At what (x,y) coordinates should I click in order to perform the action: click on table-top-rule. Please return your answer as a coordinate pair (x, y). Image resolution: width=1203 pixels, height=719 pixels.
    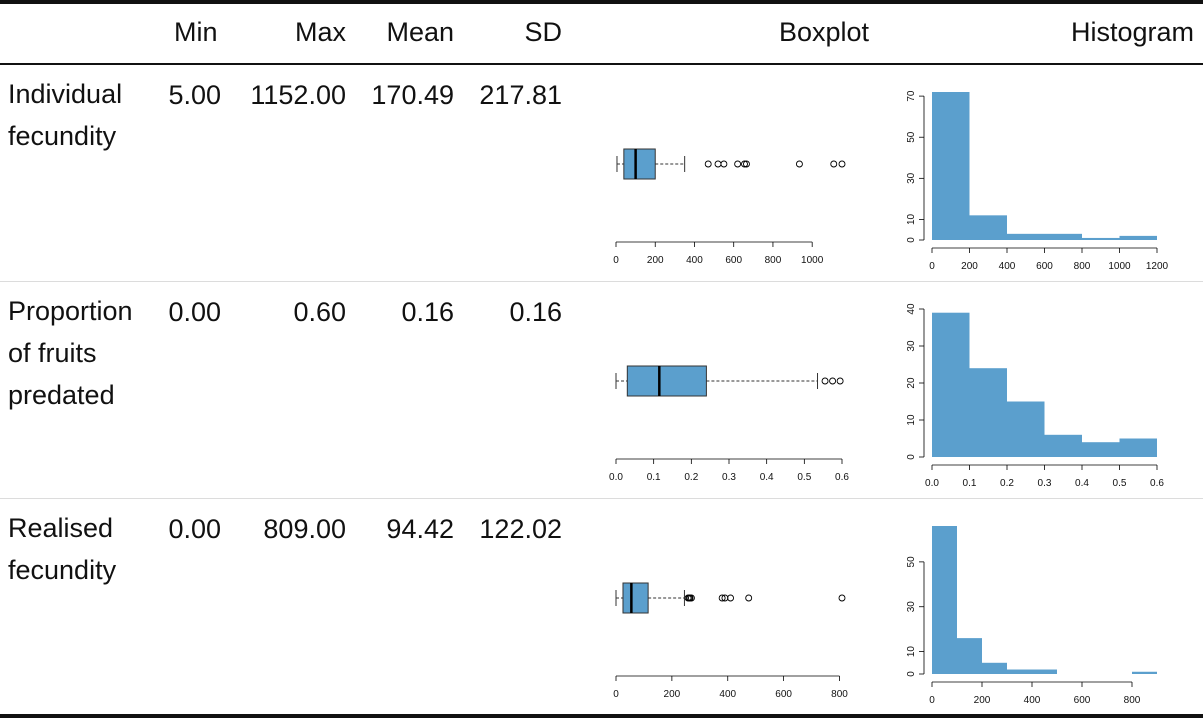
    Looking at the image, I should click on (601, 2).